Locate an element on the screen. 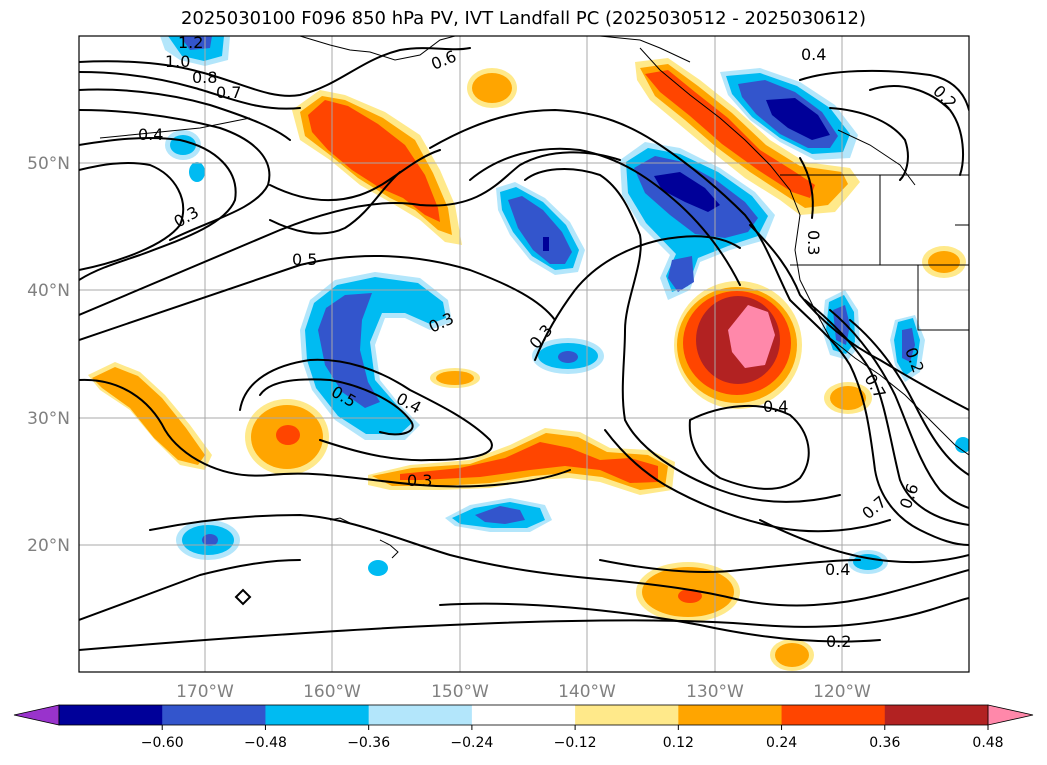 The height and width of the screenshot is (765, 1047). lon-axis: 170°W 160°W 150°W 140°W 130°W 120°W is located at coordinates (523, 692).